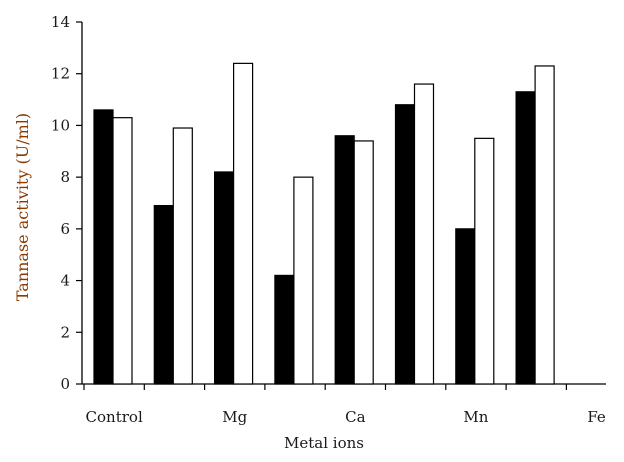  I want to click on y-tick-label: 4, so click(65, 281).